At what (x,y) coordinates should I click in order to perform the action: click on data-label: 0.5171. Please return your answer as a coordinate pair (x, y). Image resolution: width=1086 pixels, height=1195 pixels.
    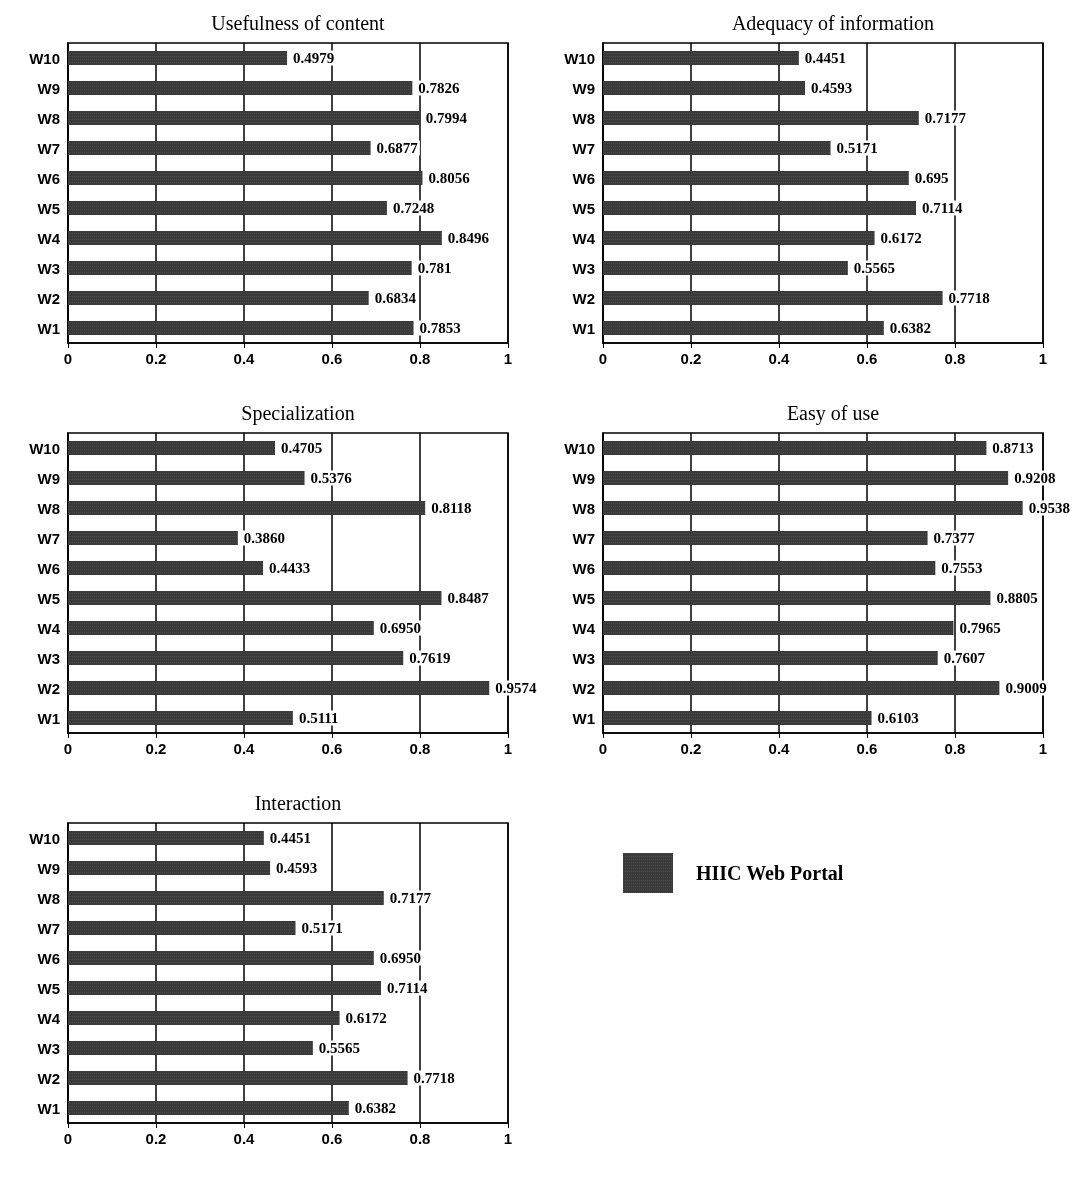
    Looking at the image, I should click on (322, 928).